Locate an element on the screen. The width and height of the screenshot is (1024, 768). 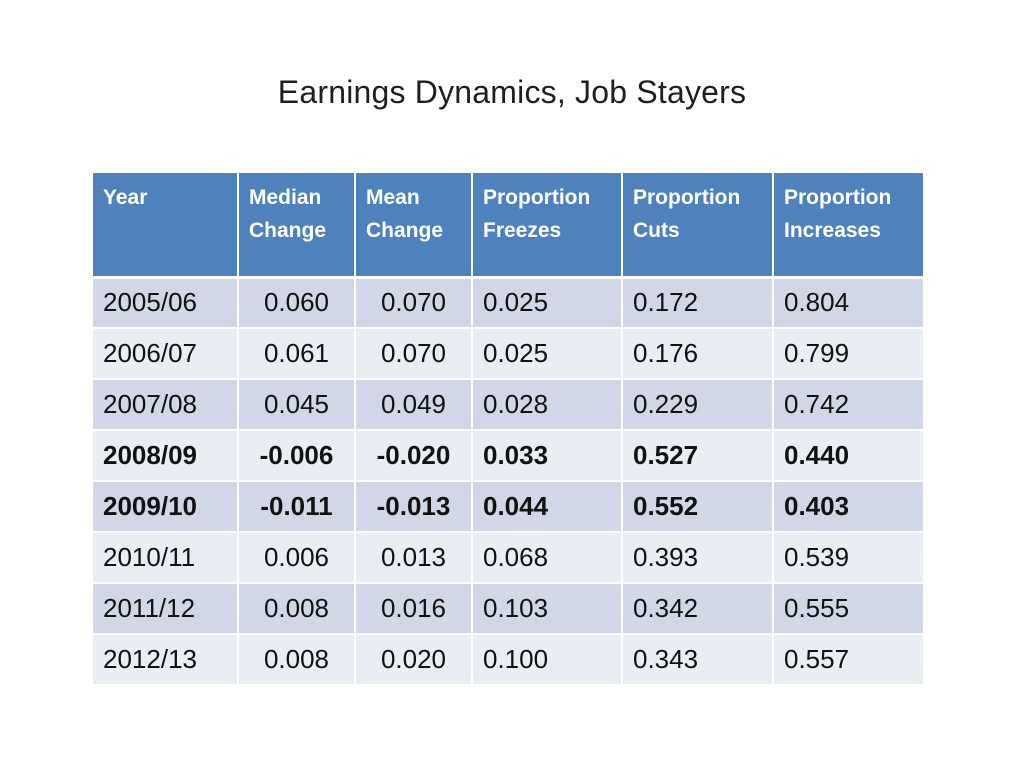
cell-proportion-cuts: 0.172 is located at coordinates (698, 303).